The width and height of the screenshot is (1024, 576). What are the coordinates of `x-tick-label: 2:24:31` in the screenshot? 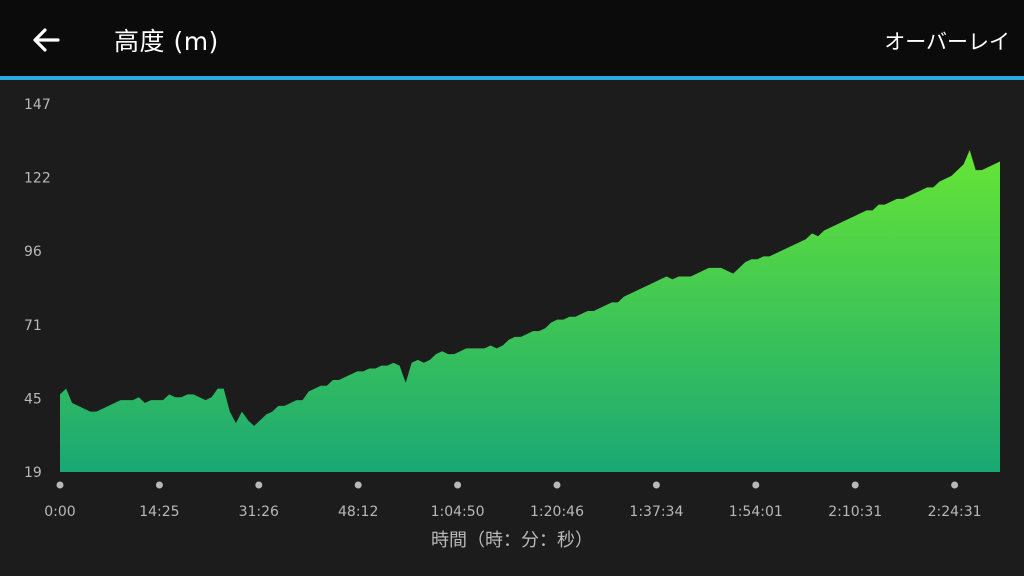 It's located at (955, 512).